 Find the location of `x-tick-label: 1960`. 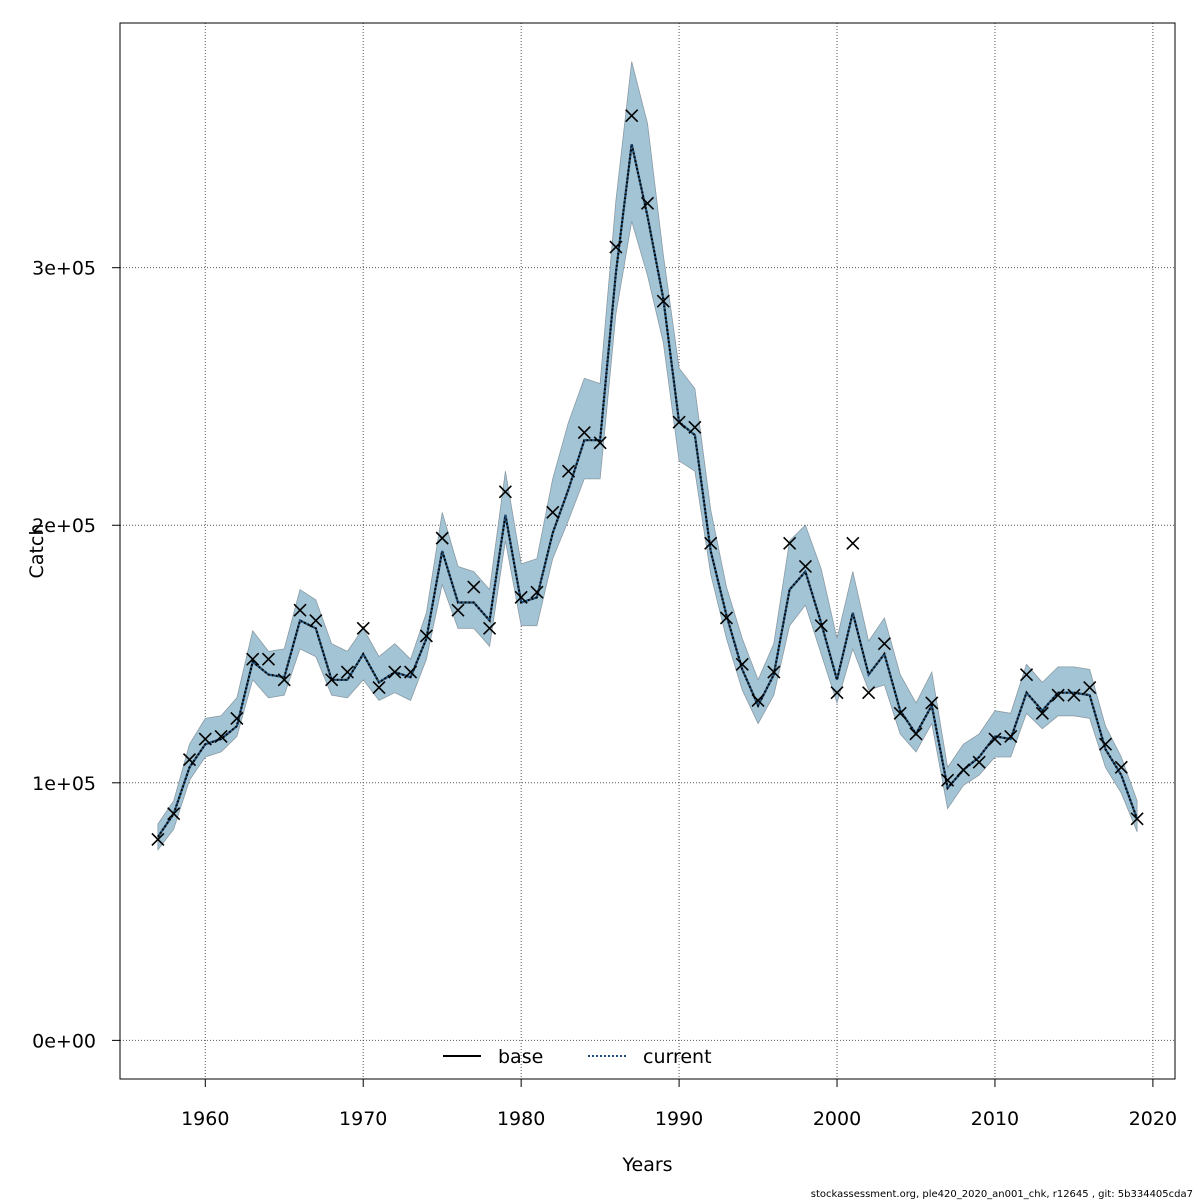

x-tick-label: 1960 is located at coordinates (205, 1119).